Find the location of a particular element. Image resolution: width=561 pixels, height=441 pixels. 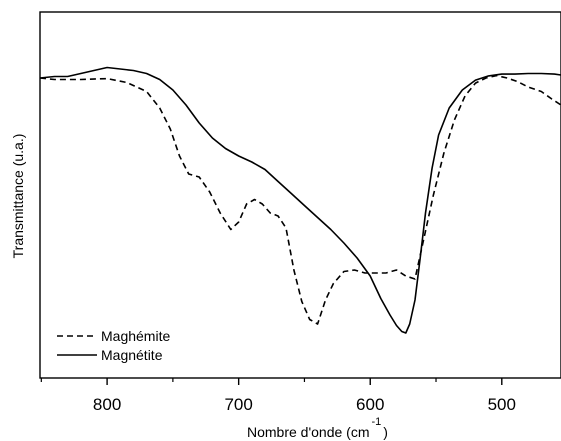

legend-label-maghemite: Maghémite is located at coordinates (135, 336).